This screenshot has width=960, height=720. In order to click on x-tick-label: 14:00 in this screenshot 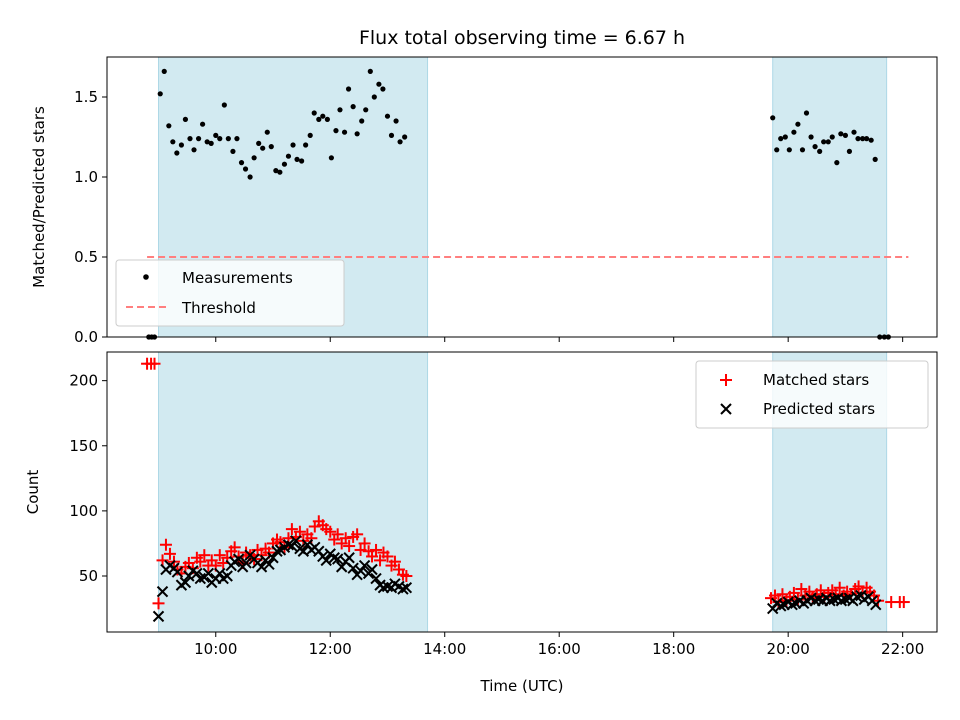, I will do `click(444, 649)`.